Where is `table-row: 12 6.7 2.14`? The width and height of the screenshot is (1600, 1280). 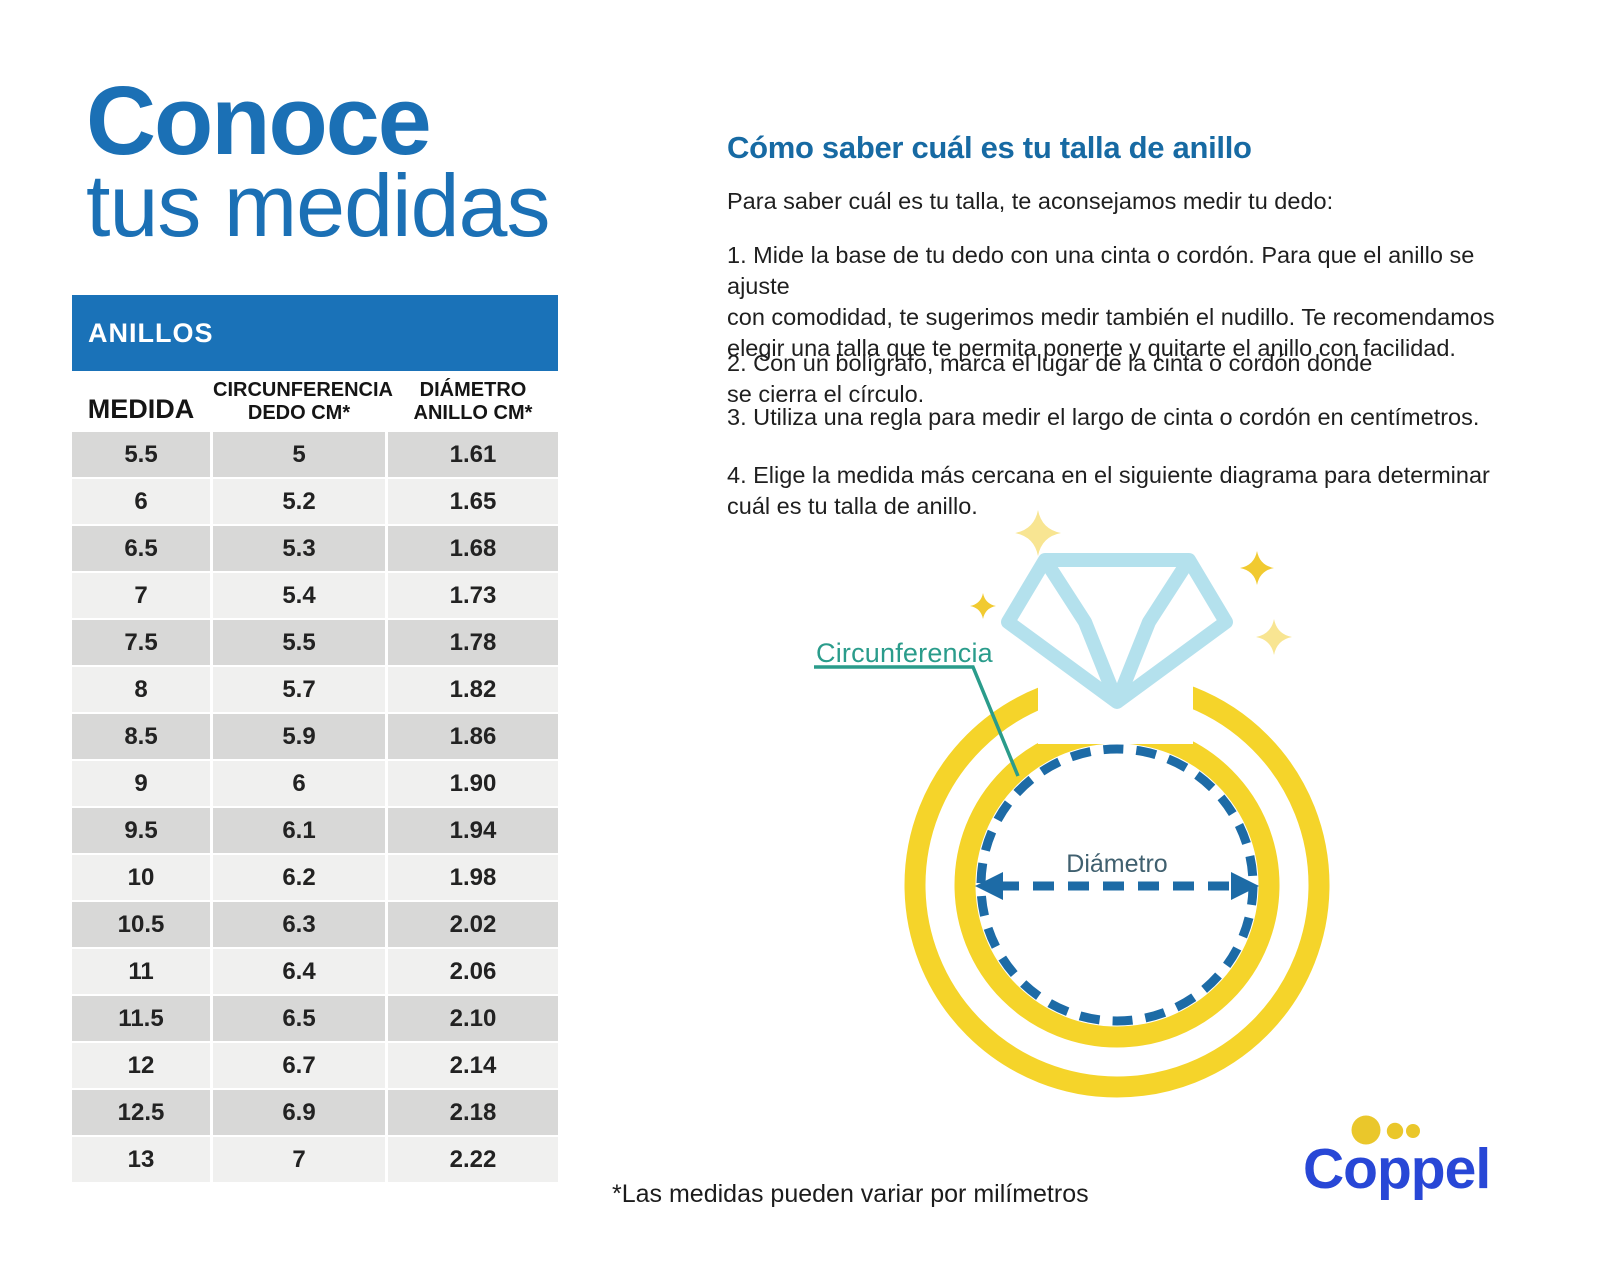 table-row: 12 6.7 2.14 is located at coordinates (315, 1065).